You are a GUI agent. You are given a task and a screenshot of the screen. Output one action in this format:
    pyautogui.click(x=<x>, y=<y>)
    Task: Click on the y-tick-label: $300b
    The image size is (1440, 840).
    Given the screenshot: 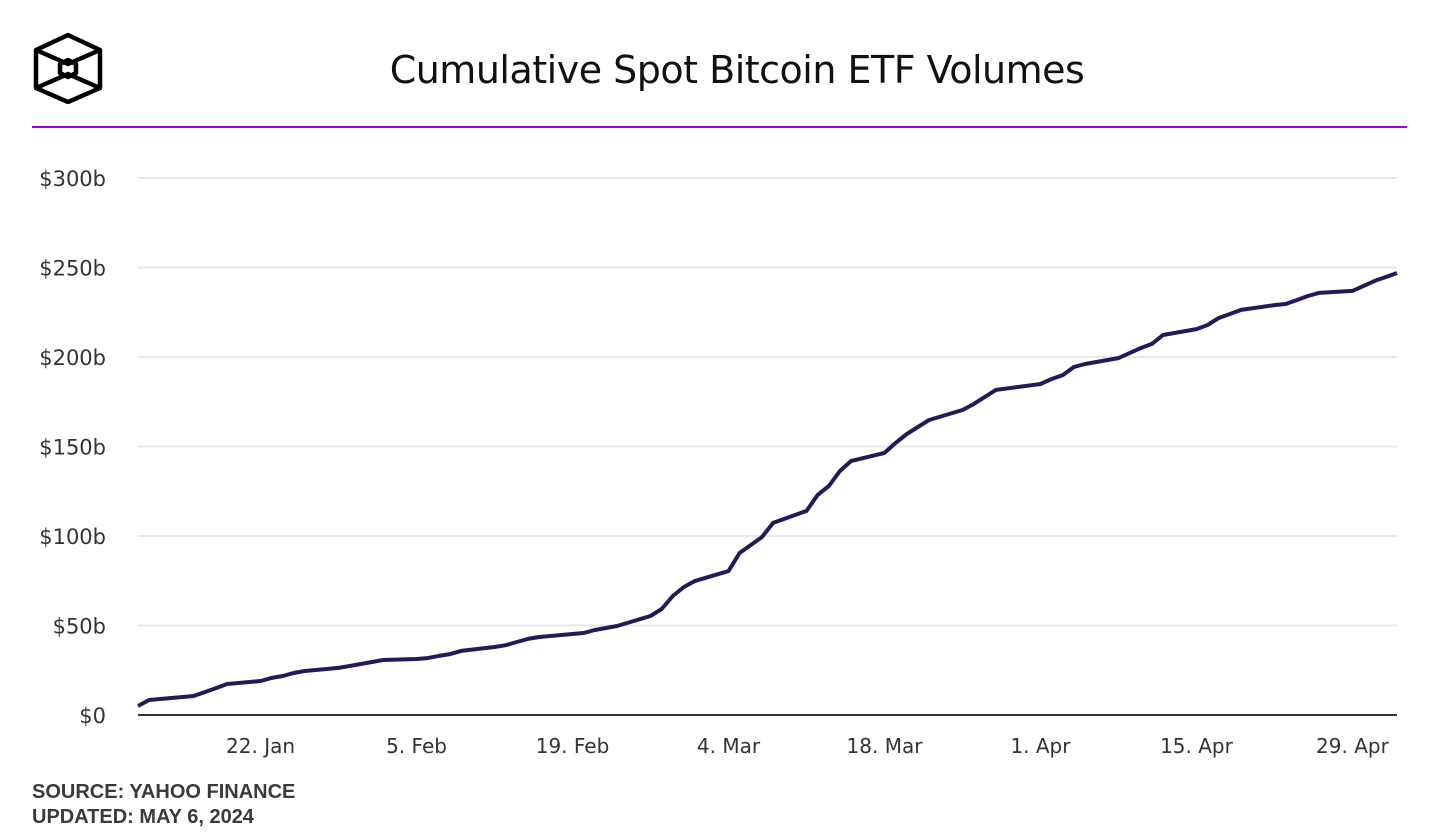 What is the action you would take?
    pyautogui.click(x=72, y=179)
    